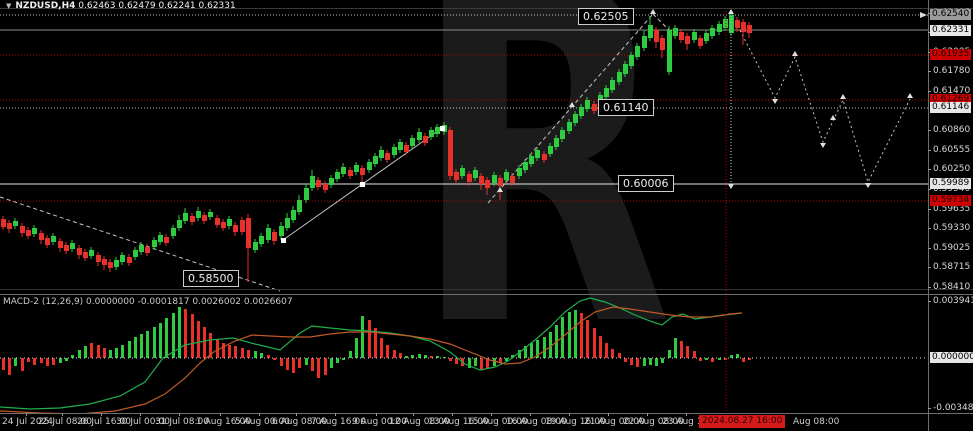  What do you see at coordinates (742, 421) in the screenshot?
I see `time-highlight-box: 2024.08.27 16:00` at bounding box center [742, 421].